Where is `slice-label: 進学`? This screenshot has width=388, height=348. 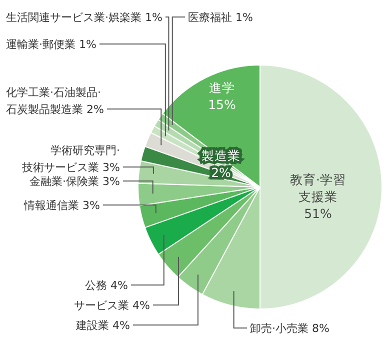
slice-label: 進学 is located at coordinates (222, 87).